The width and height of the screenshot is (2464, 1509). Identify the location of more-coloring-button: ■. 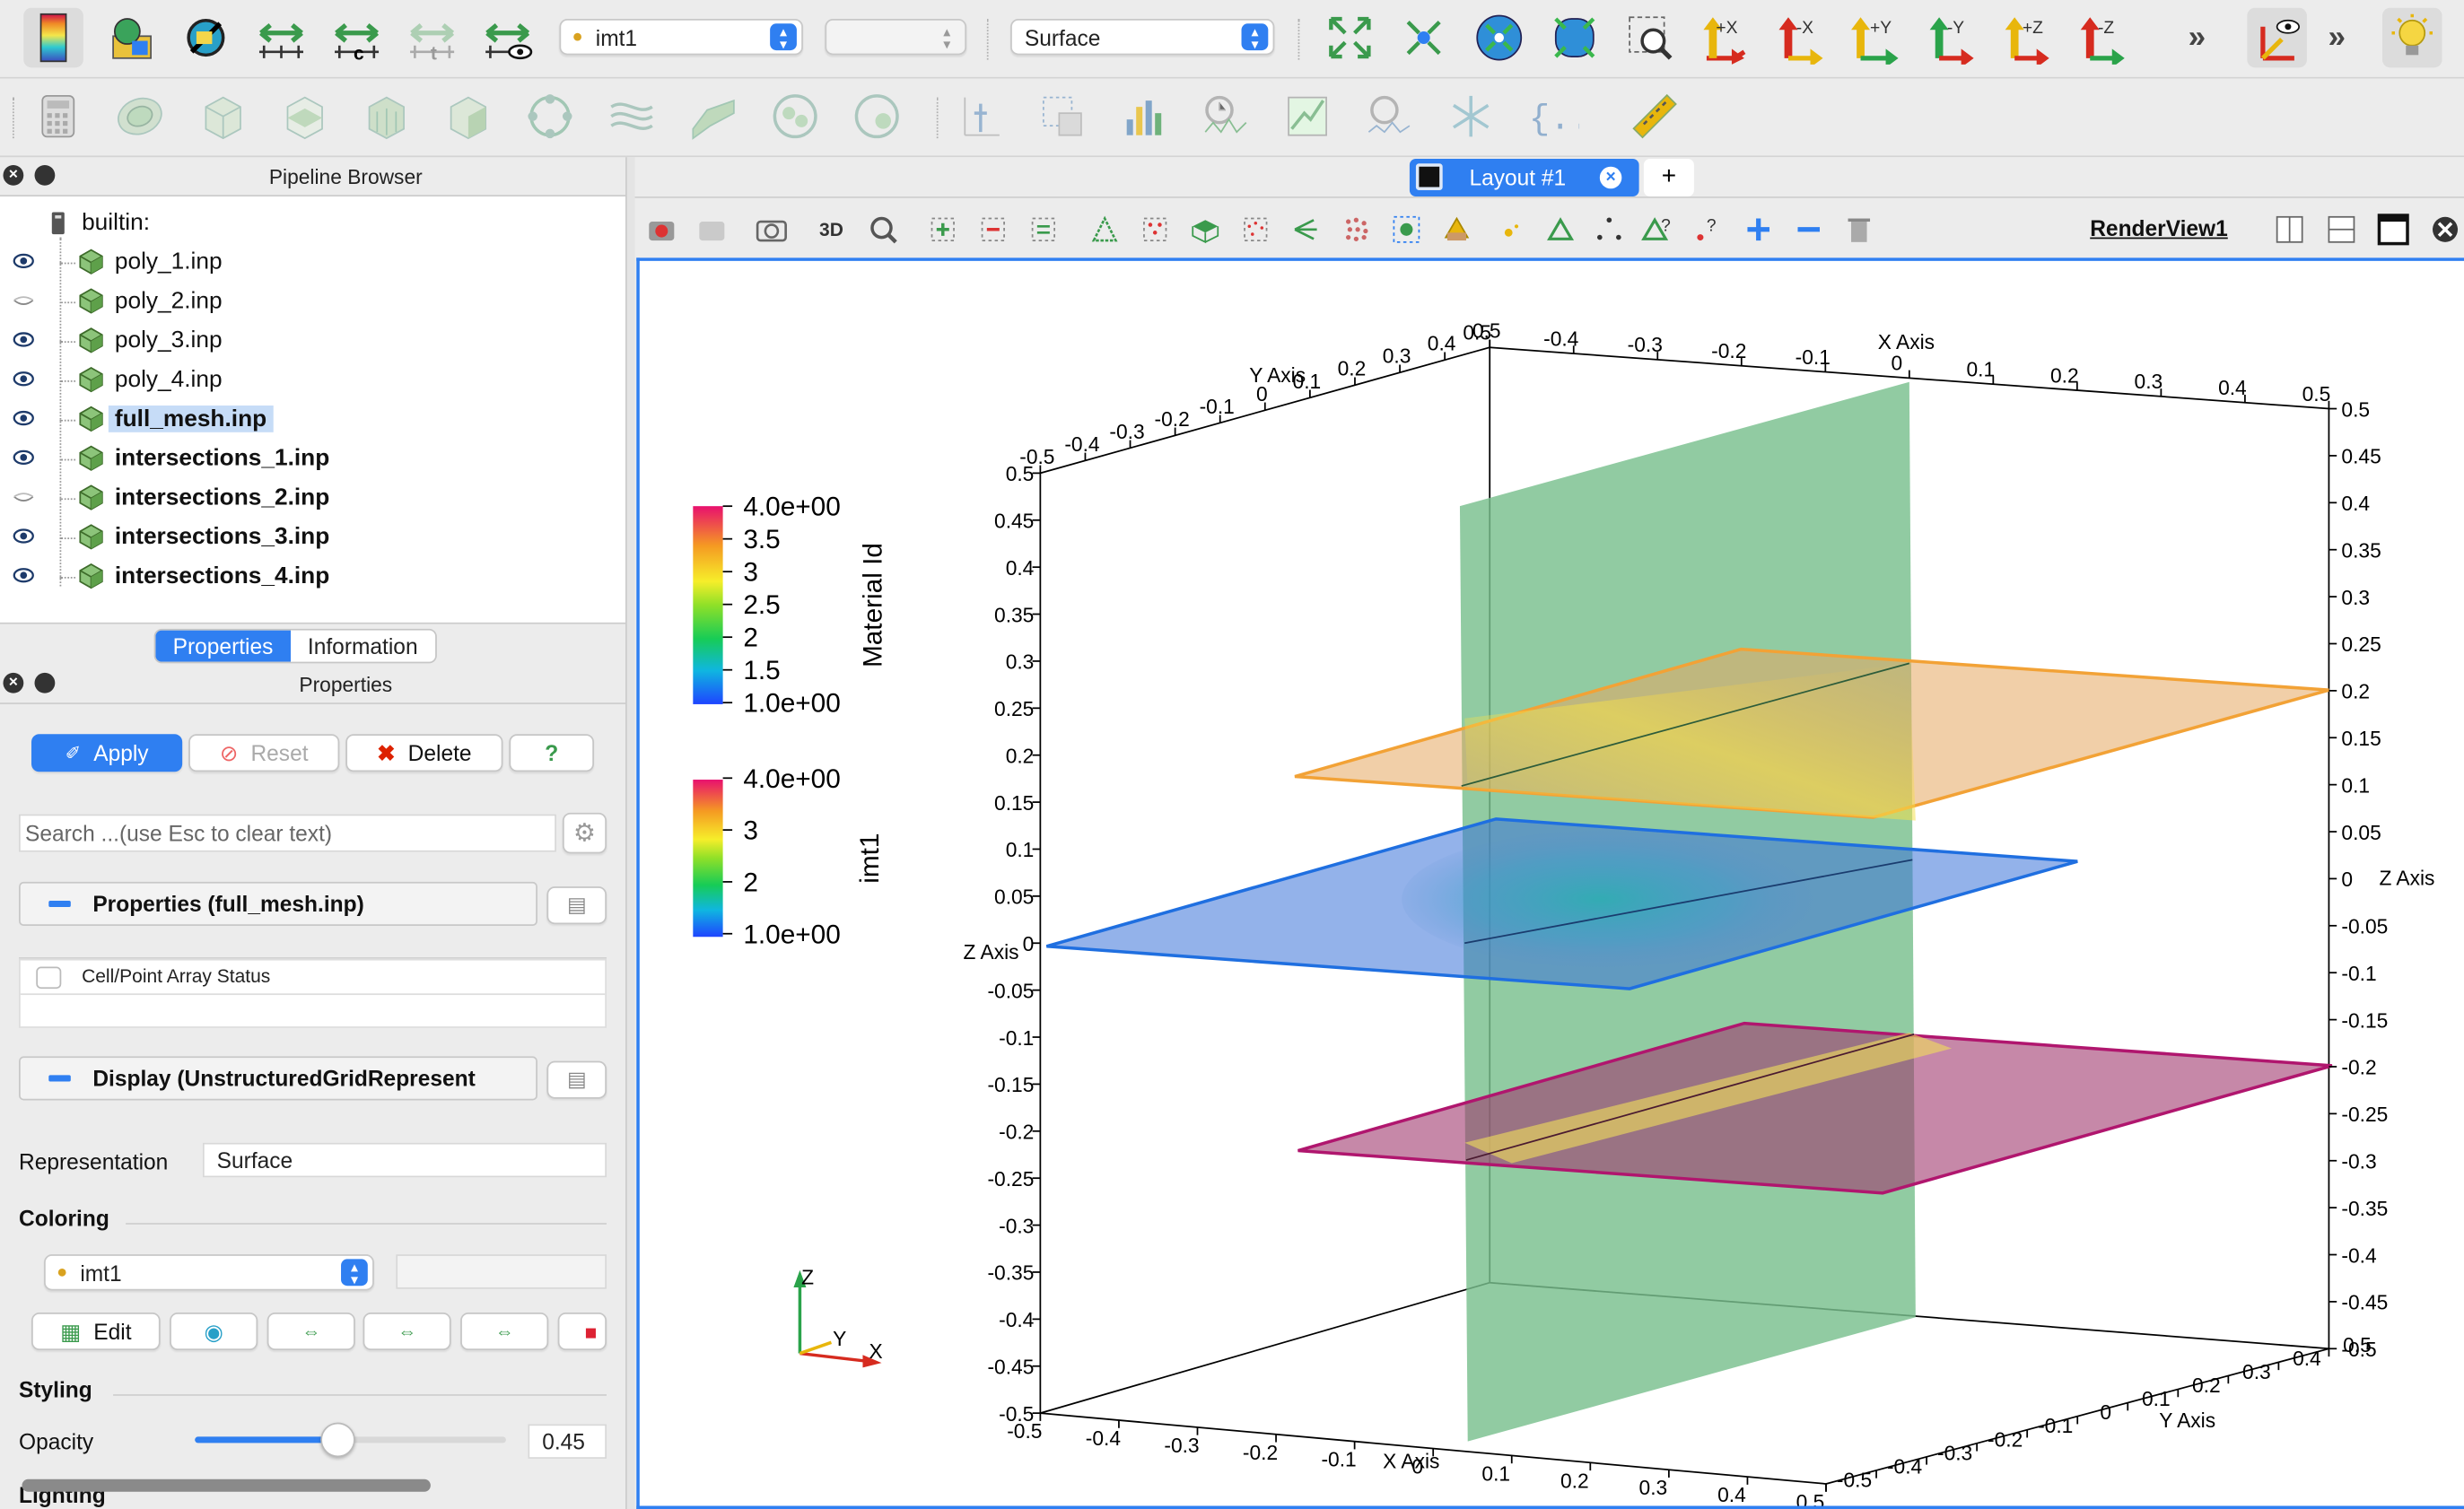
(582, 1332).